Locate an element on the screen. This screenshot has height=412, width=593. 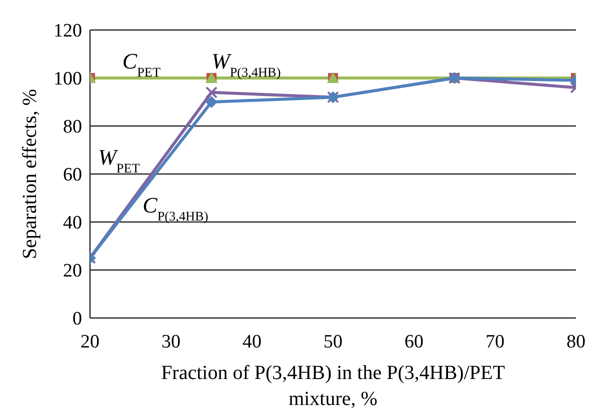
series-label: C$_{P(3,4HB)}$ is located at coordinates (175, 207).